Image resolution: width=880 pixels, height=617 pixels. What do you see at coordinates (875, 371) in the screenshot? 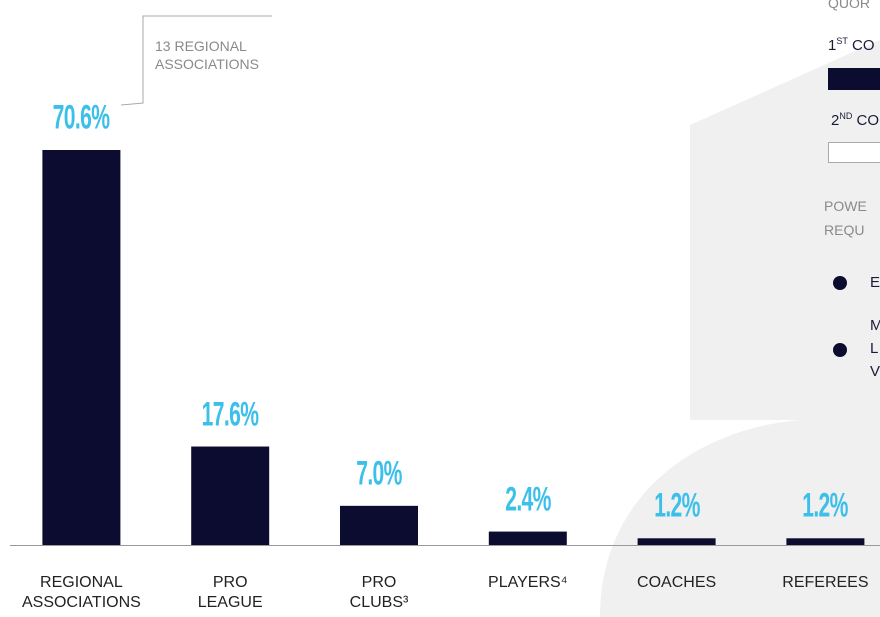
I see `bullet-line: V` at bounding box center [875, 371].